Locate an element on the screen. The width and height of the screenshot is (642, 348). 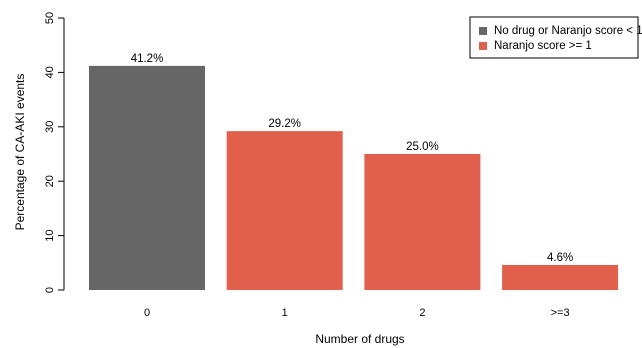
x-axis-label: Number of drugs is located at coordinates (359, 339).